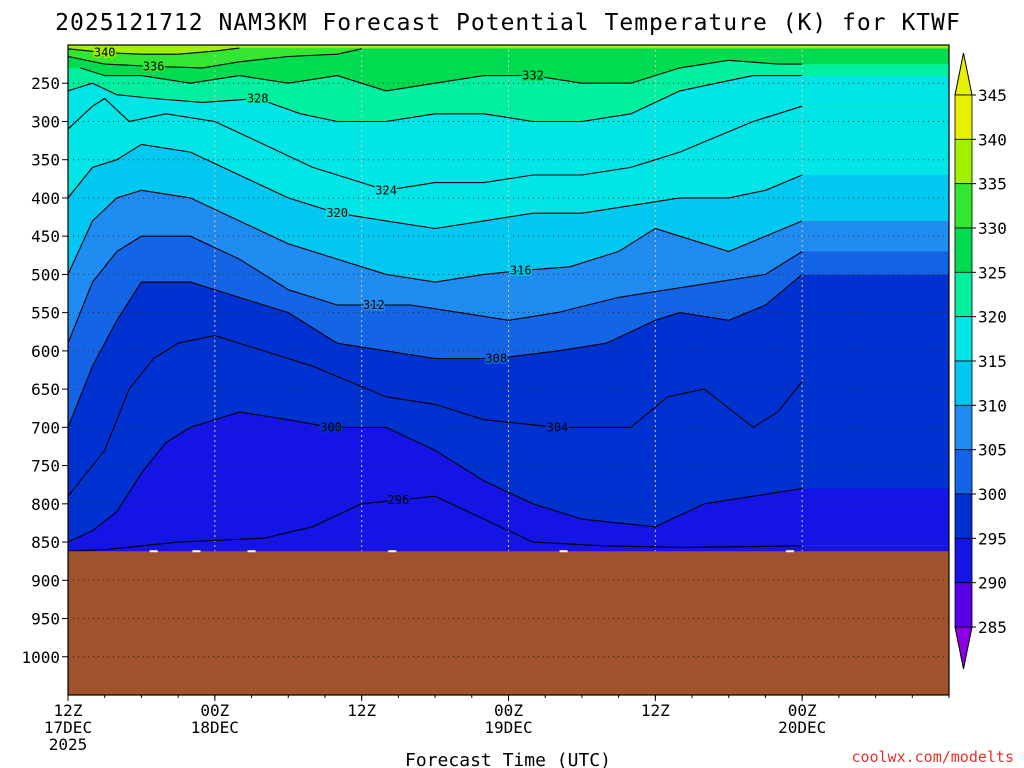  I want to click on x-tick-label-12-1: 00Z, so click(214, 710).